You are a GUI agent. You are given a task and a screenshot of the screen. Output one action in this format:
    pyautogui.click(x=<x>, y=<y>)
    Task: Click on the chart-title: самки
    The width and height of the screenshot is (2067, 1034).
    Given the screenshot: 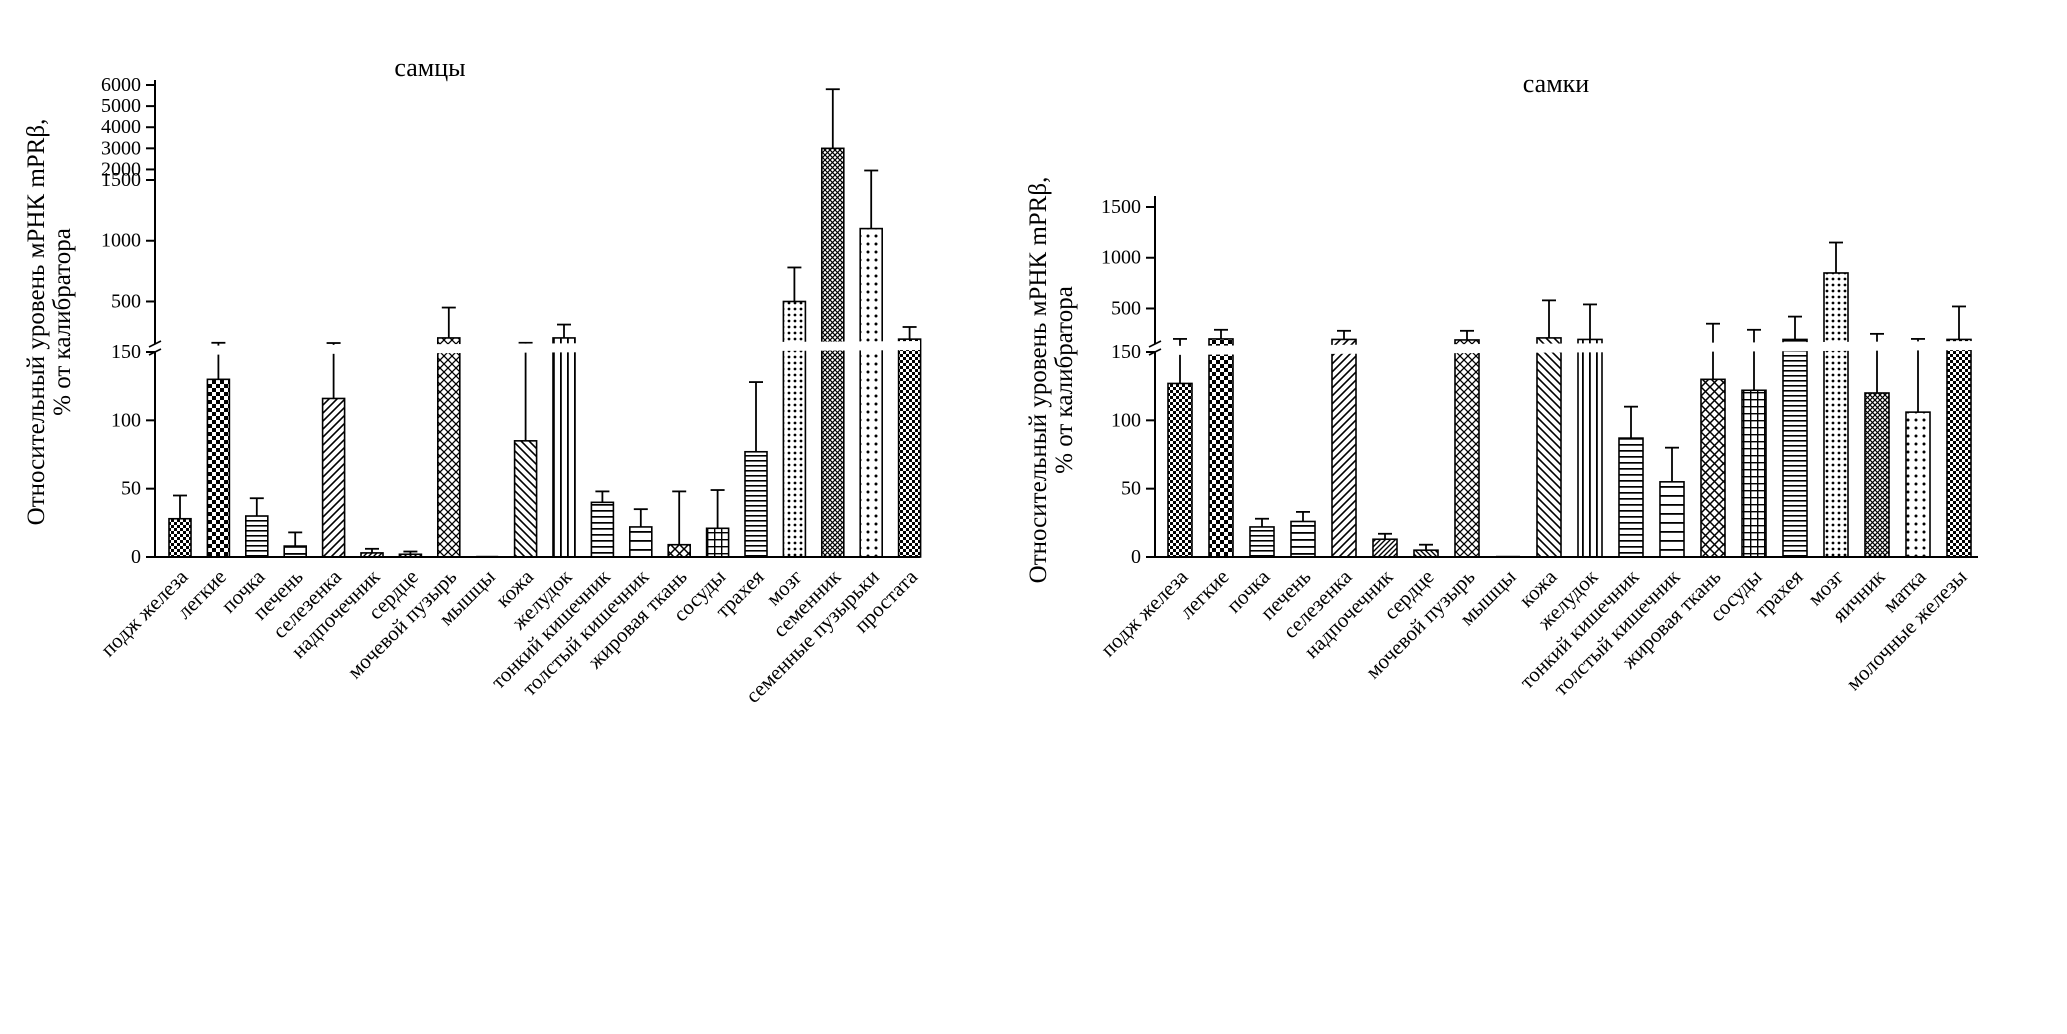 What is the action you would take?
    pyautogui.click(x=1556, y=83)
    